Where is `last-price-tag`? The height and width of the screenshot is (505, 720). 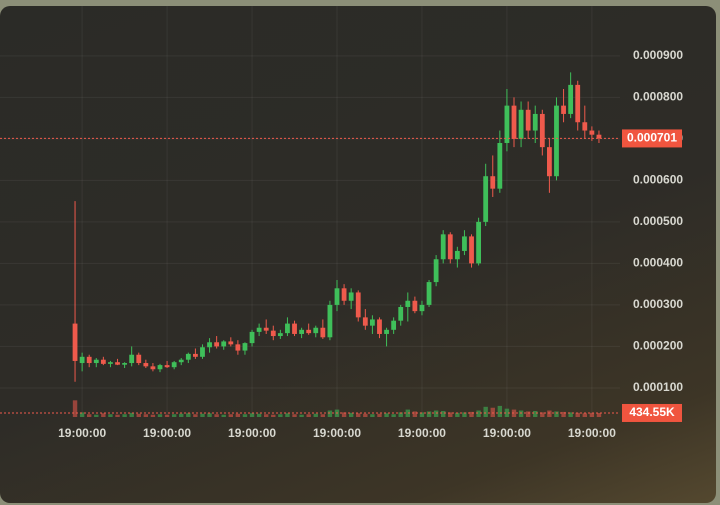
last-price-tag is located at coordinates (652, 138).